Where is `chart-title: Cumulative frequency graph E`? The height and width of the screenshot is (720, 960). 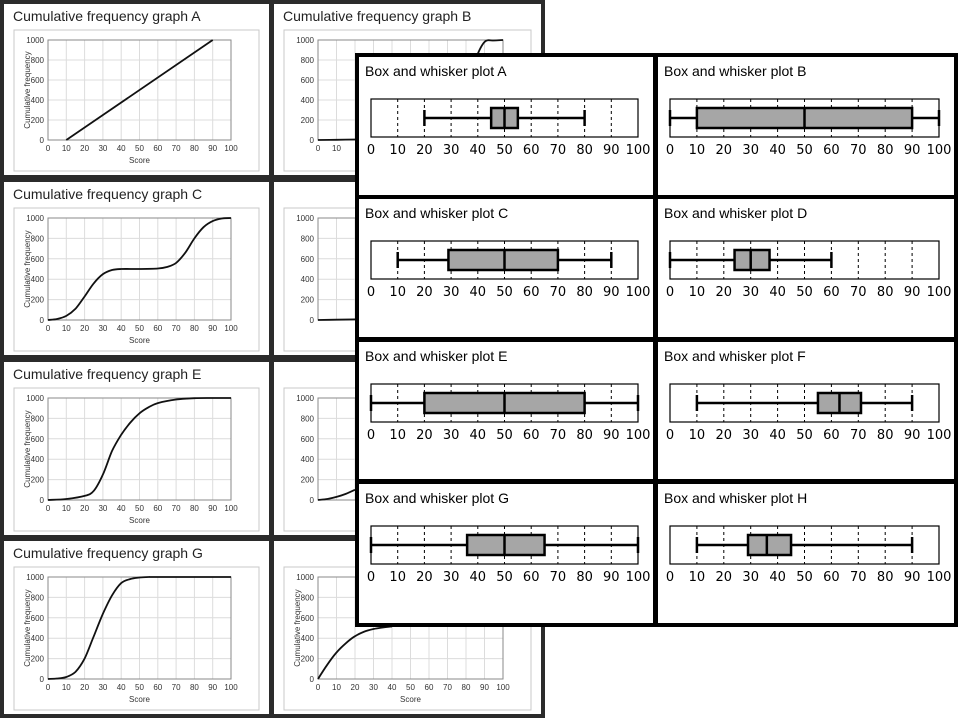 chart-title: Cumulative frequency graph E is located at coordinates (107, 374).